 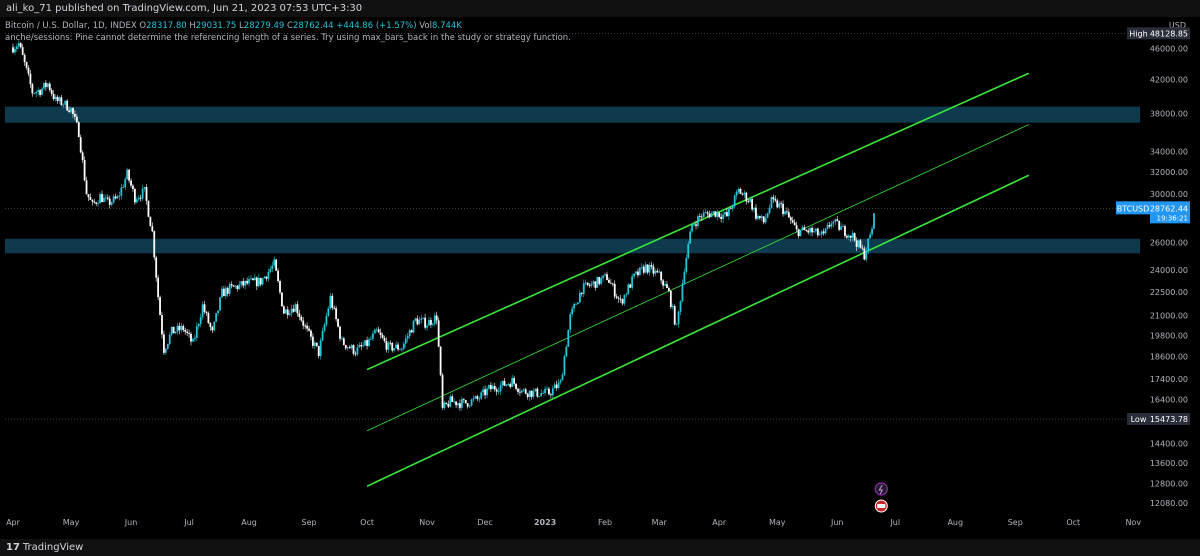 I want to click on flash-glyph, so click(x=881, y=489).